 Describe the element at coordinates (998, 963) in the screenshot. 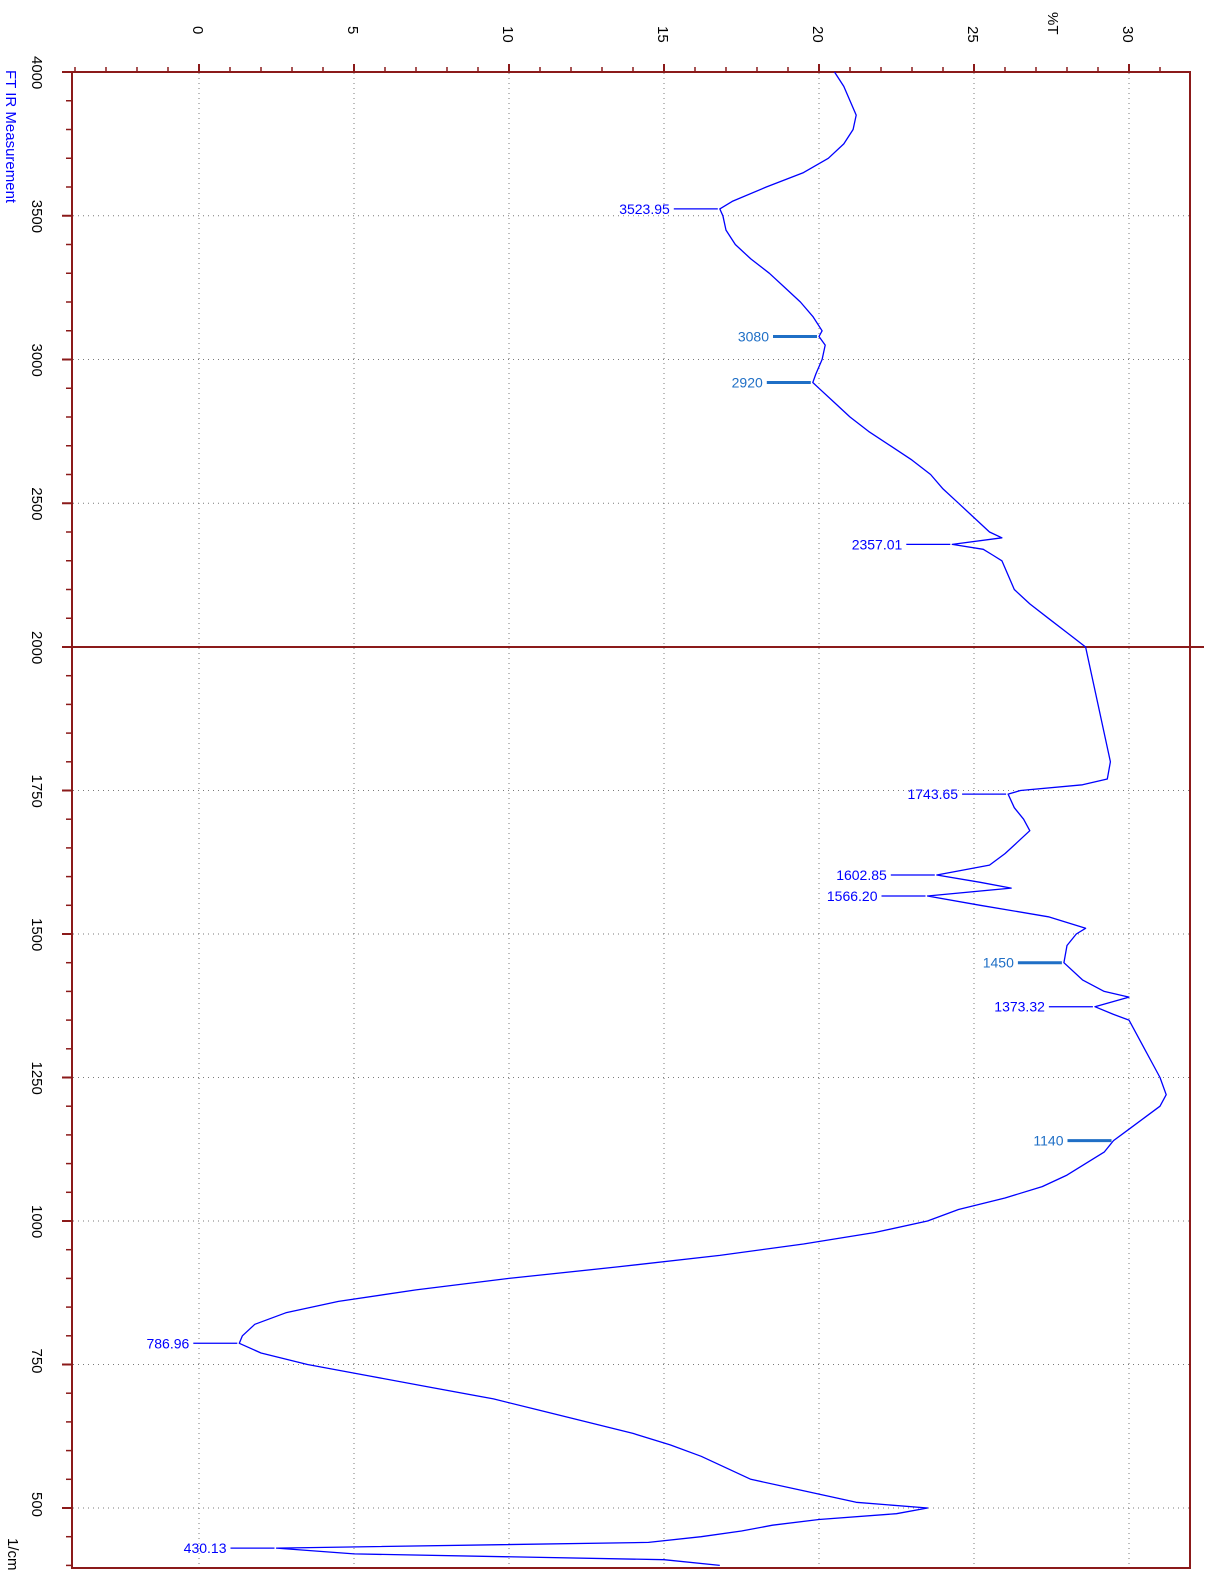

I see `peak-value-label: 1450` at that location.